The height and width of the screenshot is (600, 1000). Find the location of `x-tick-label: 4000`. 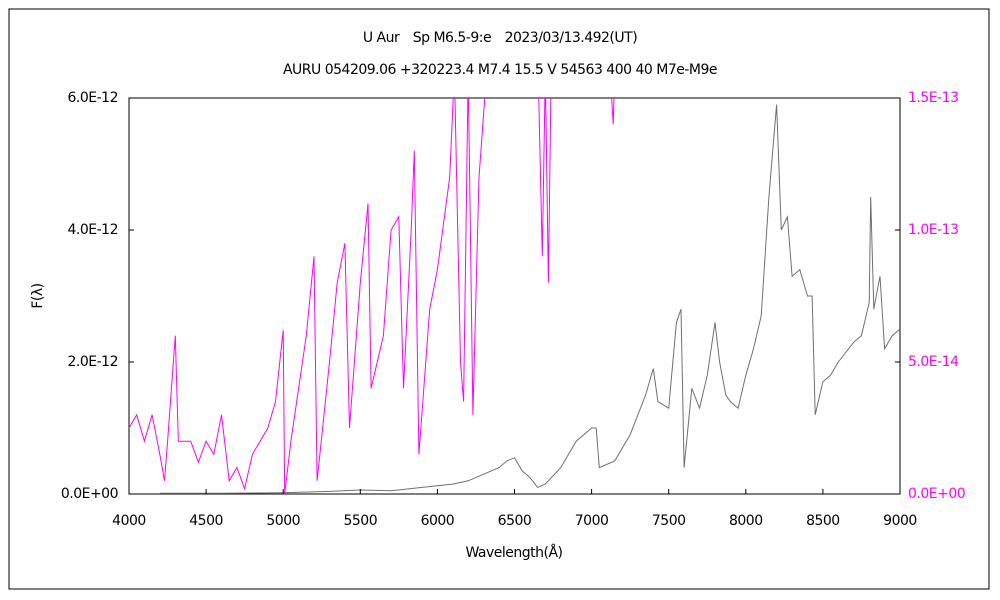

x-tick-label: 4000 is located at coordinates (129, 521).